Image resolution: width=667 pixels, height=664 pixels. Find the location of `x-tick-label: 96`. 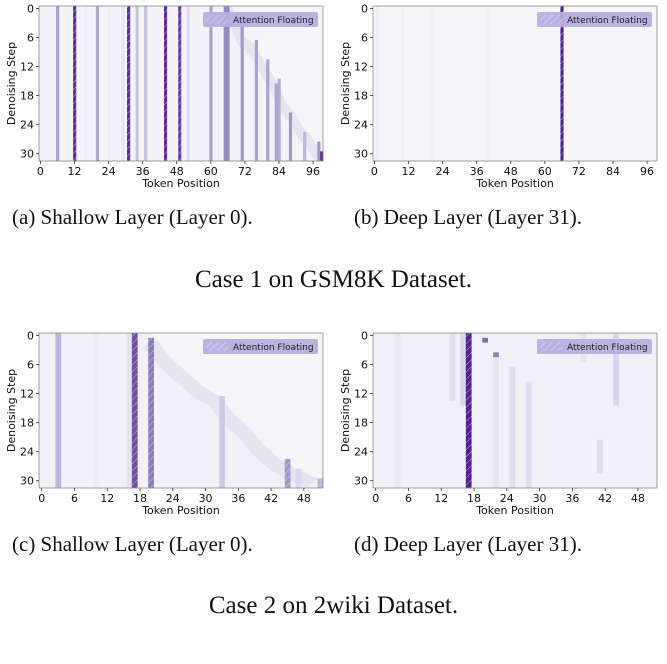

x-tick-label: 96 is located at coordinates (313, 171).